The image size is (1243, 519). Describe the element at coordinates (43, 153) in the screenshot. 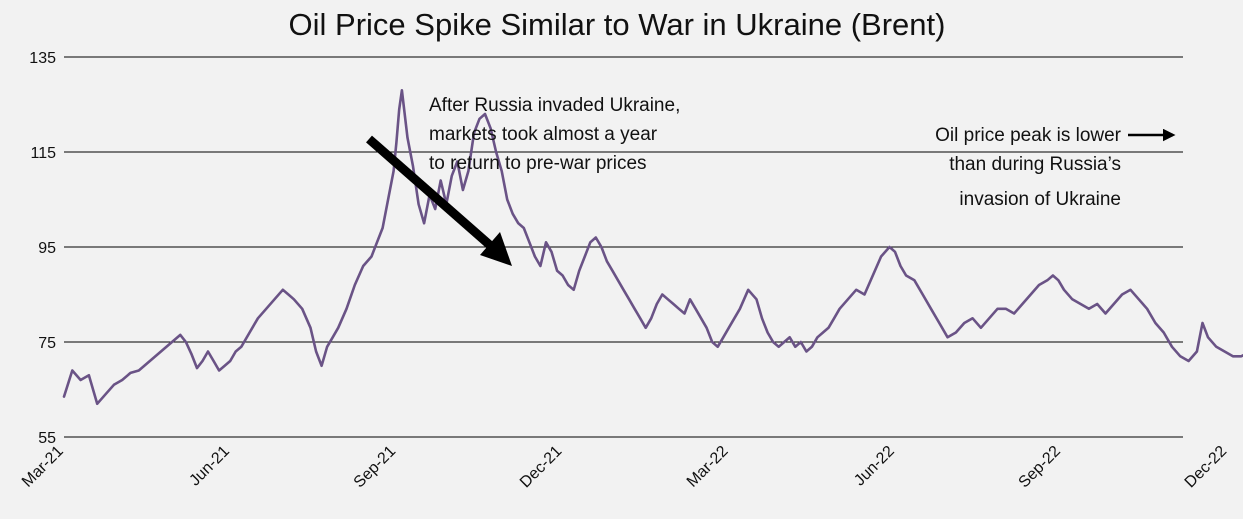

I see `y-tick-label: 115` at that location.